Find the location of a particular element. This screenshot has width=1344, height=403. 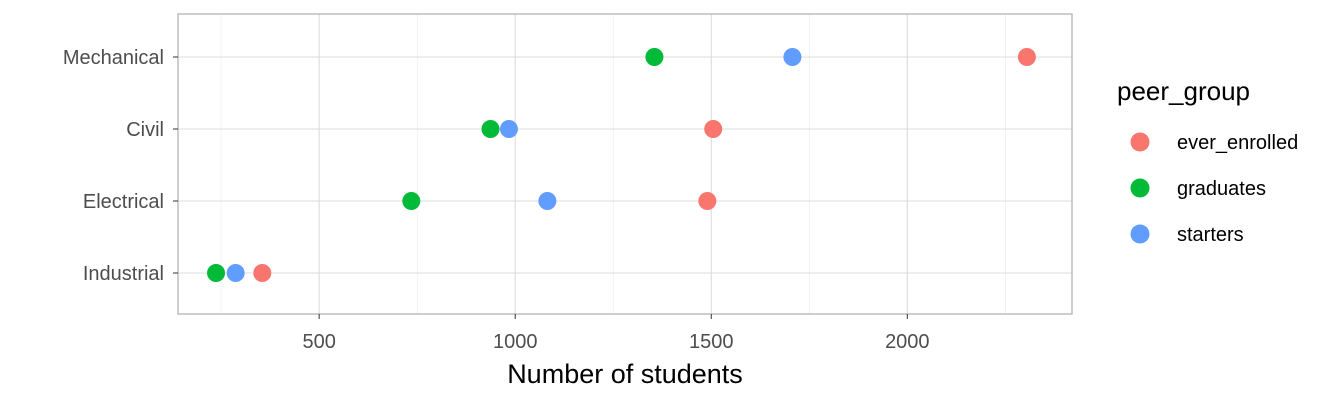

x-tick-label: 500 is located at coordinates (318, 342).